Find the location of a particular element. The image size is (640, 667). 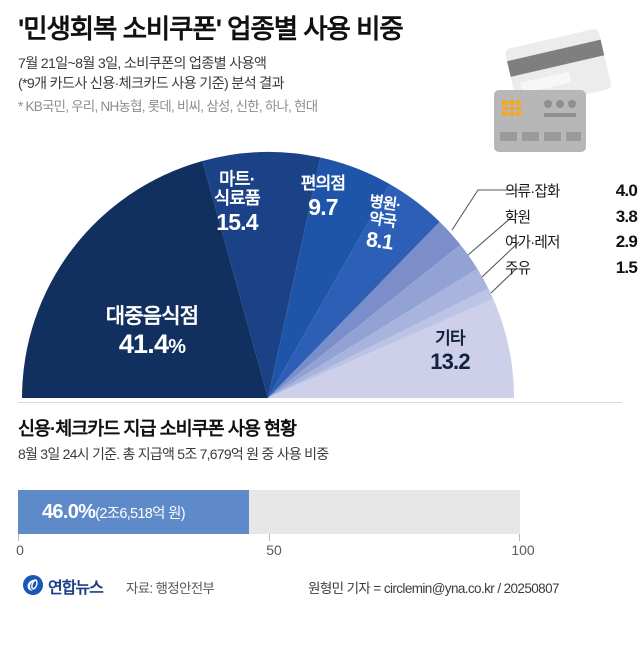

callout-value: 3.8 is located at coordinates (626, 216).